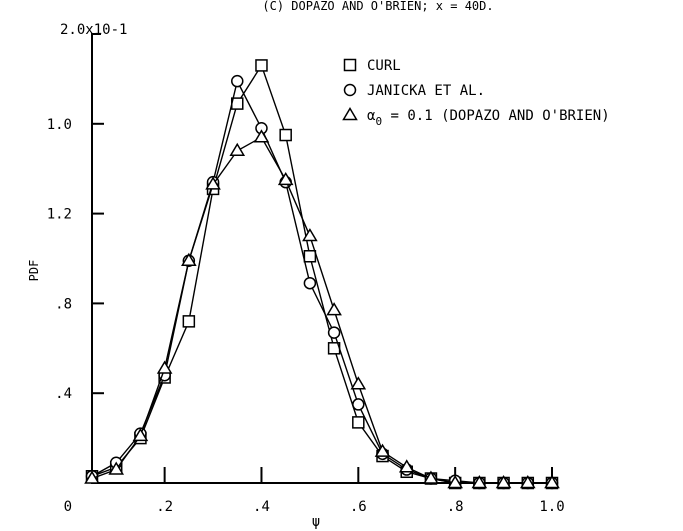  I want to click on y-tick-label: 1.0, so click(59, 125).